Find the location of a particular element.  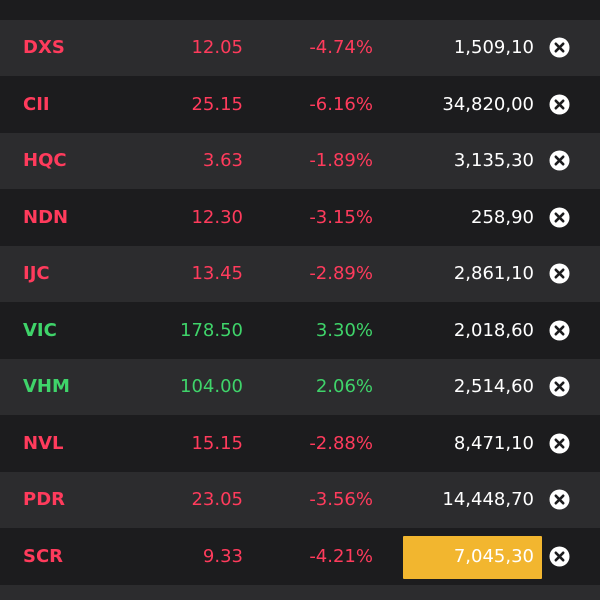

volume-value: 3,135,30 is located at coordinates (493, 160).